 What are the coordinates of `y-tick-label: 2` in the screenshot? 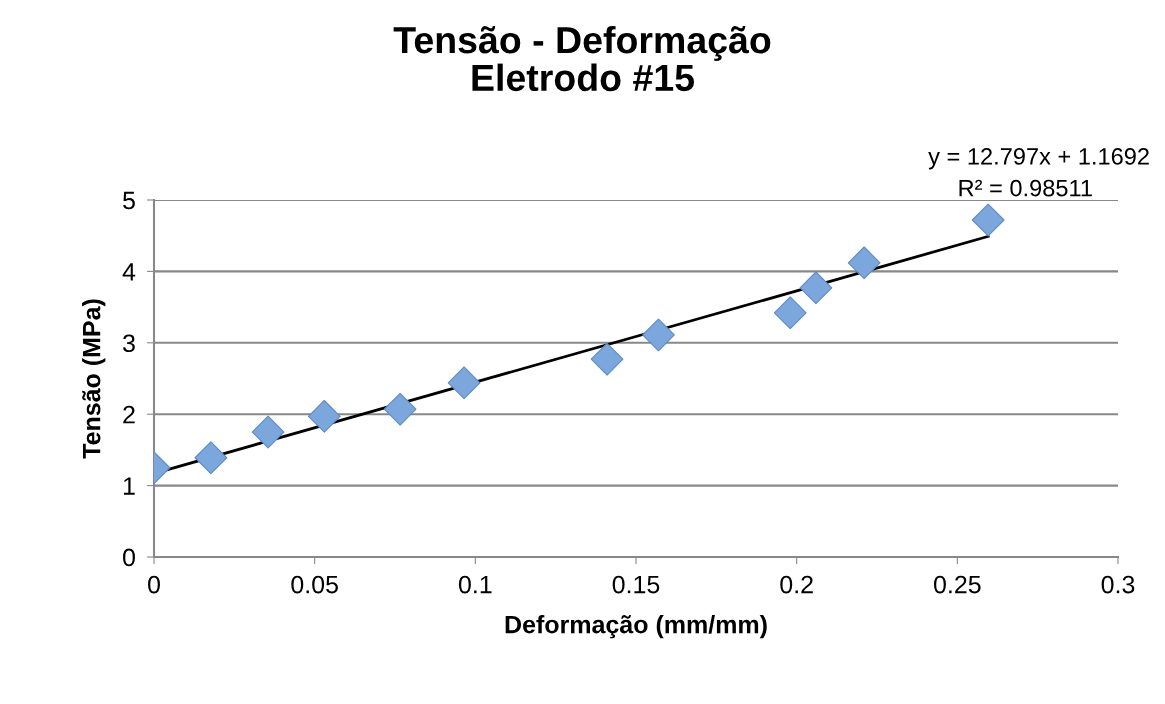 It's located at (129, 414).